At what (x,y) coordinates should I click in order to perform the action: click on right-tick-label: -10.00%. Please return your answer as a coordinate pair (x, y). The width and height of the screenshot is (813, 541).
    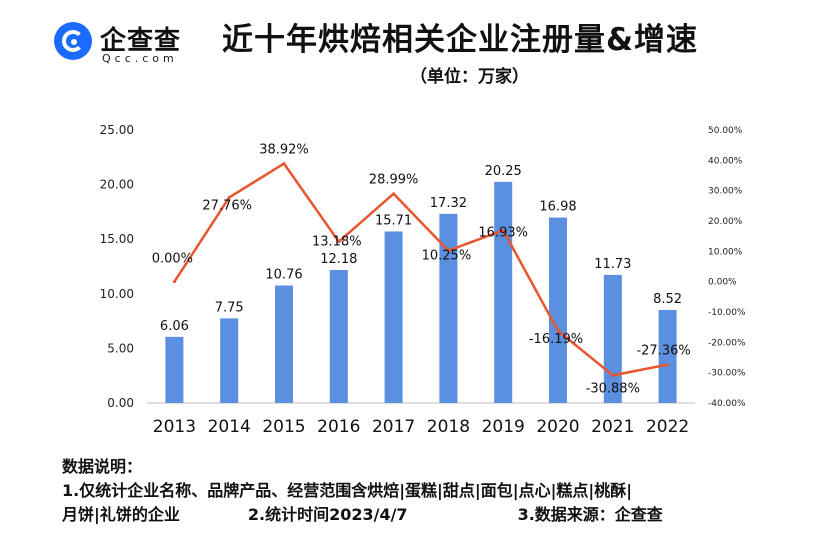
    Looking at the image, I should click on (727, 313).